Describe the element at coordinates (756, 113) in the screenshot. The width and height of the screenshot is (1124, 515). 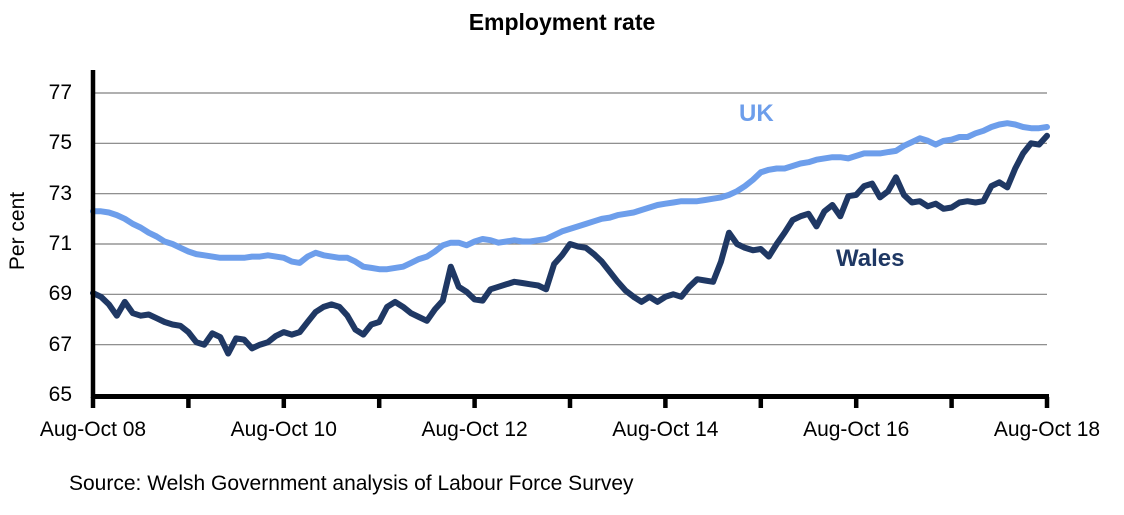
I see `uk-series-label: UK` at that location.